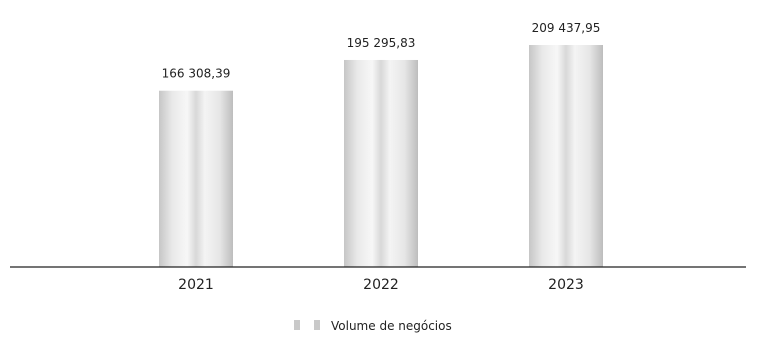 This screenshot has width=757, height=338. What do you see at coordinates (381, 163) in the screenshot?
I see `bar-2022` at bounding box center [381, 163].